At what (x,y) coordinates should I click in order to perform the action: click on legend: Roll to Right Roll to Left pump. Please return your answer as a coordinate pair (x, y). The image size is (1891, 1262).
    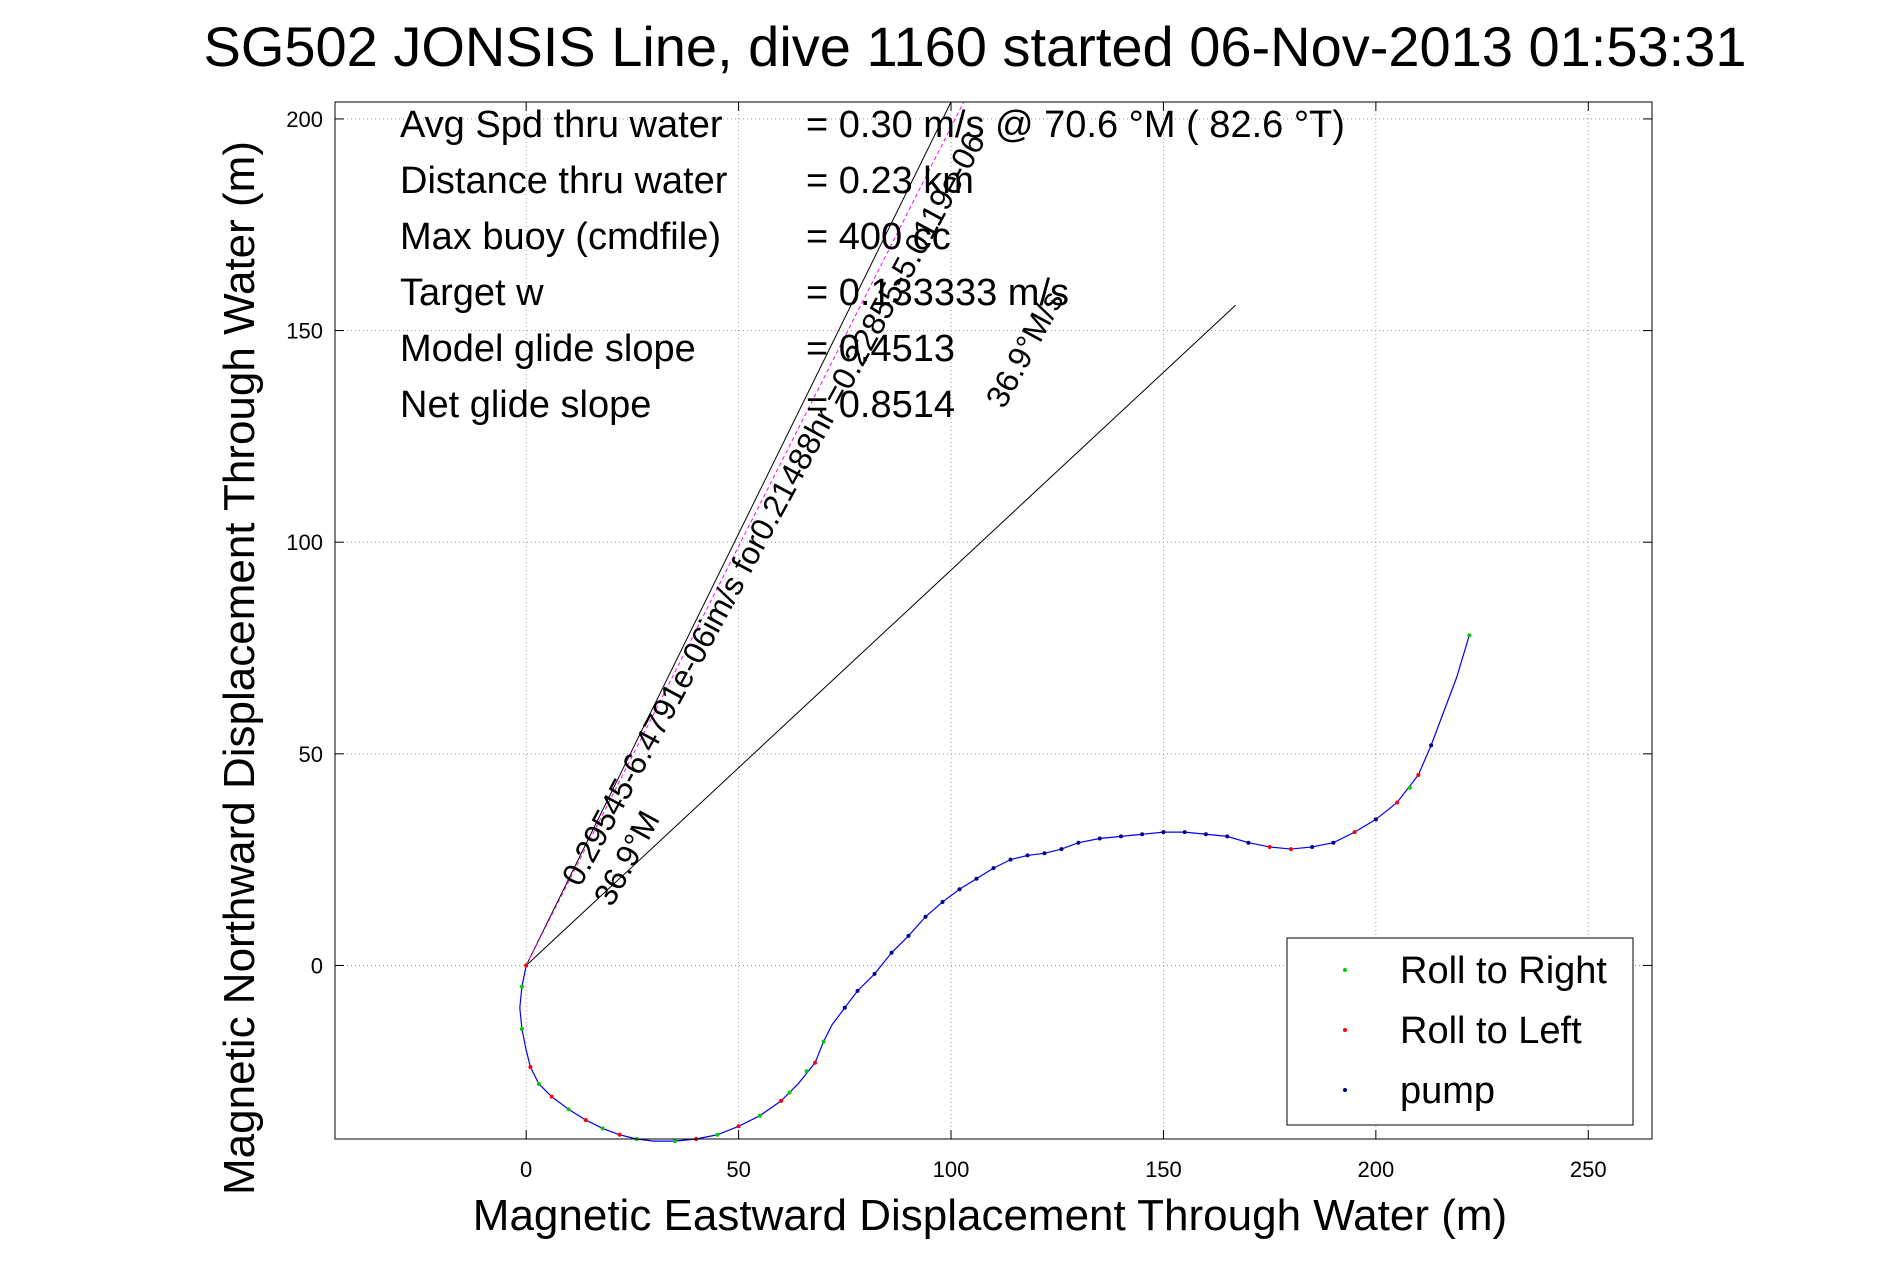
    Looking at the image, I should click on (1460, 1031).